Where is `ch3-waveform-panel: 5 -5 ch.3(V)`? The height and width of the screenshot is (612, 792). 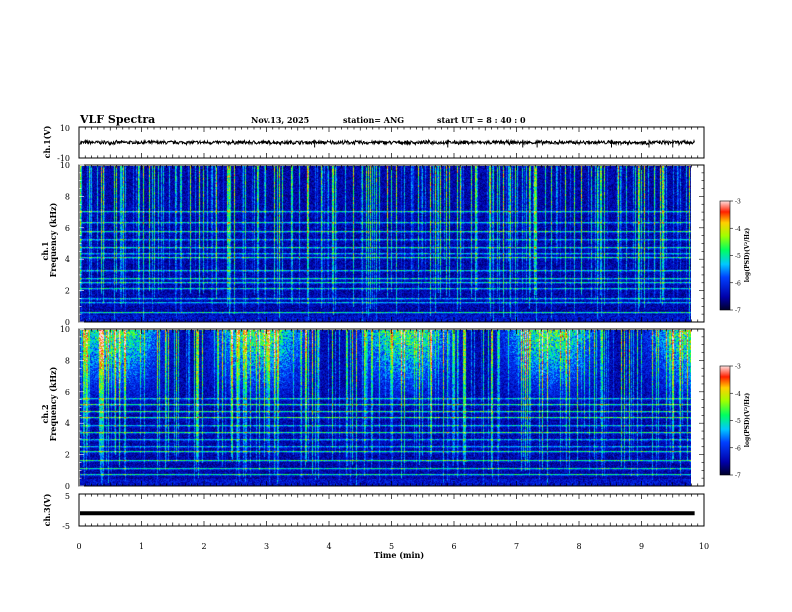
ch3-waveform-panel: 5 -5 ch.3(V) is located at coordinates (373, 511).